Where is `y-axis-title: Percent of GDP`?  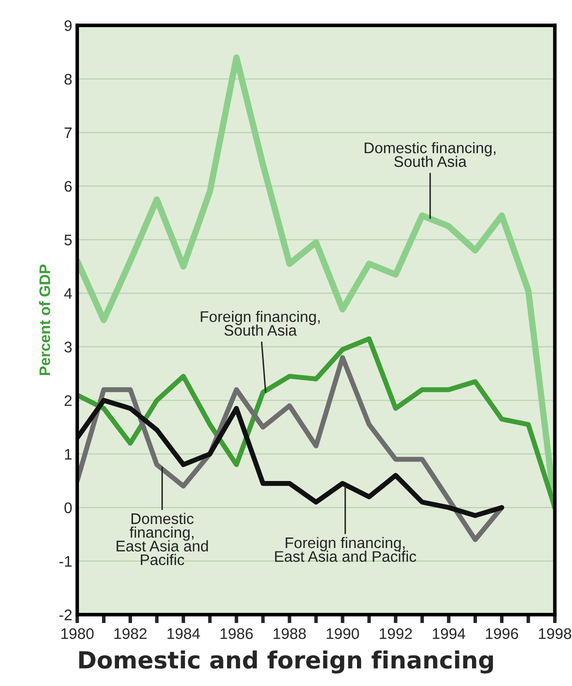
y-axis-title: Percent of GDP is located at coordinates (44, 320).